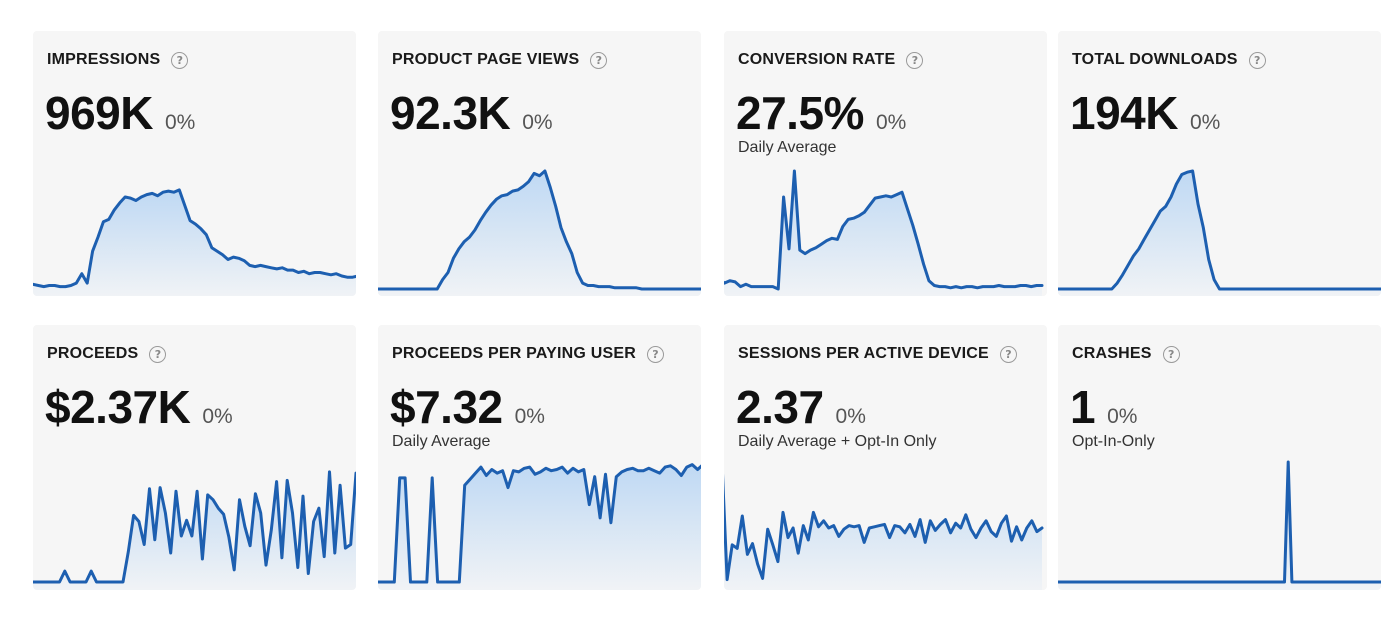 The image size is (1394, 617). I want to click on card-header: CONVERSION RATE ?, so click(831, 60).